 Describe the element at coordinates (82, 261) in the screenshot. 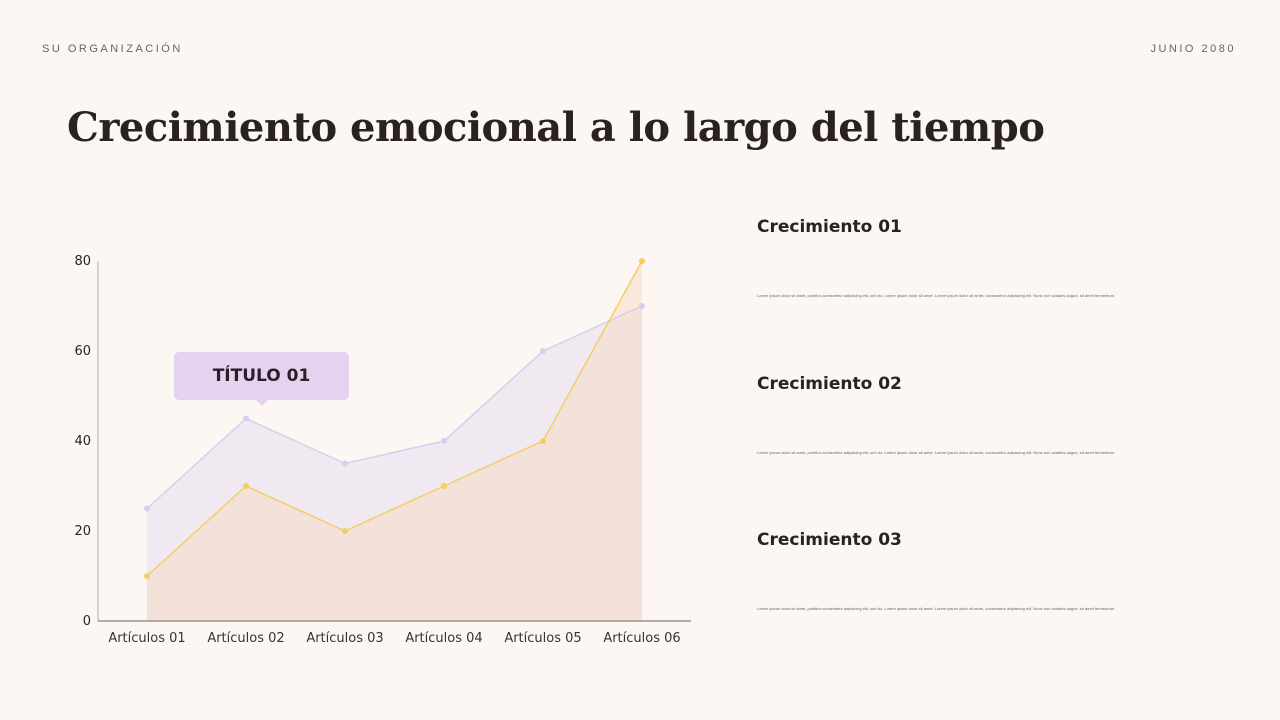

I see `y-tick-label: 80` at that location.